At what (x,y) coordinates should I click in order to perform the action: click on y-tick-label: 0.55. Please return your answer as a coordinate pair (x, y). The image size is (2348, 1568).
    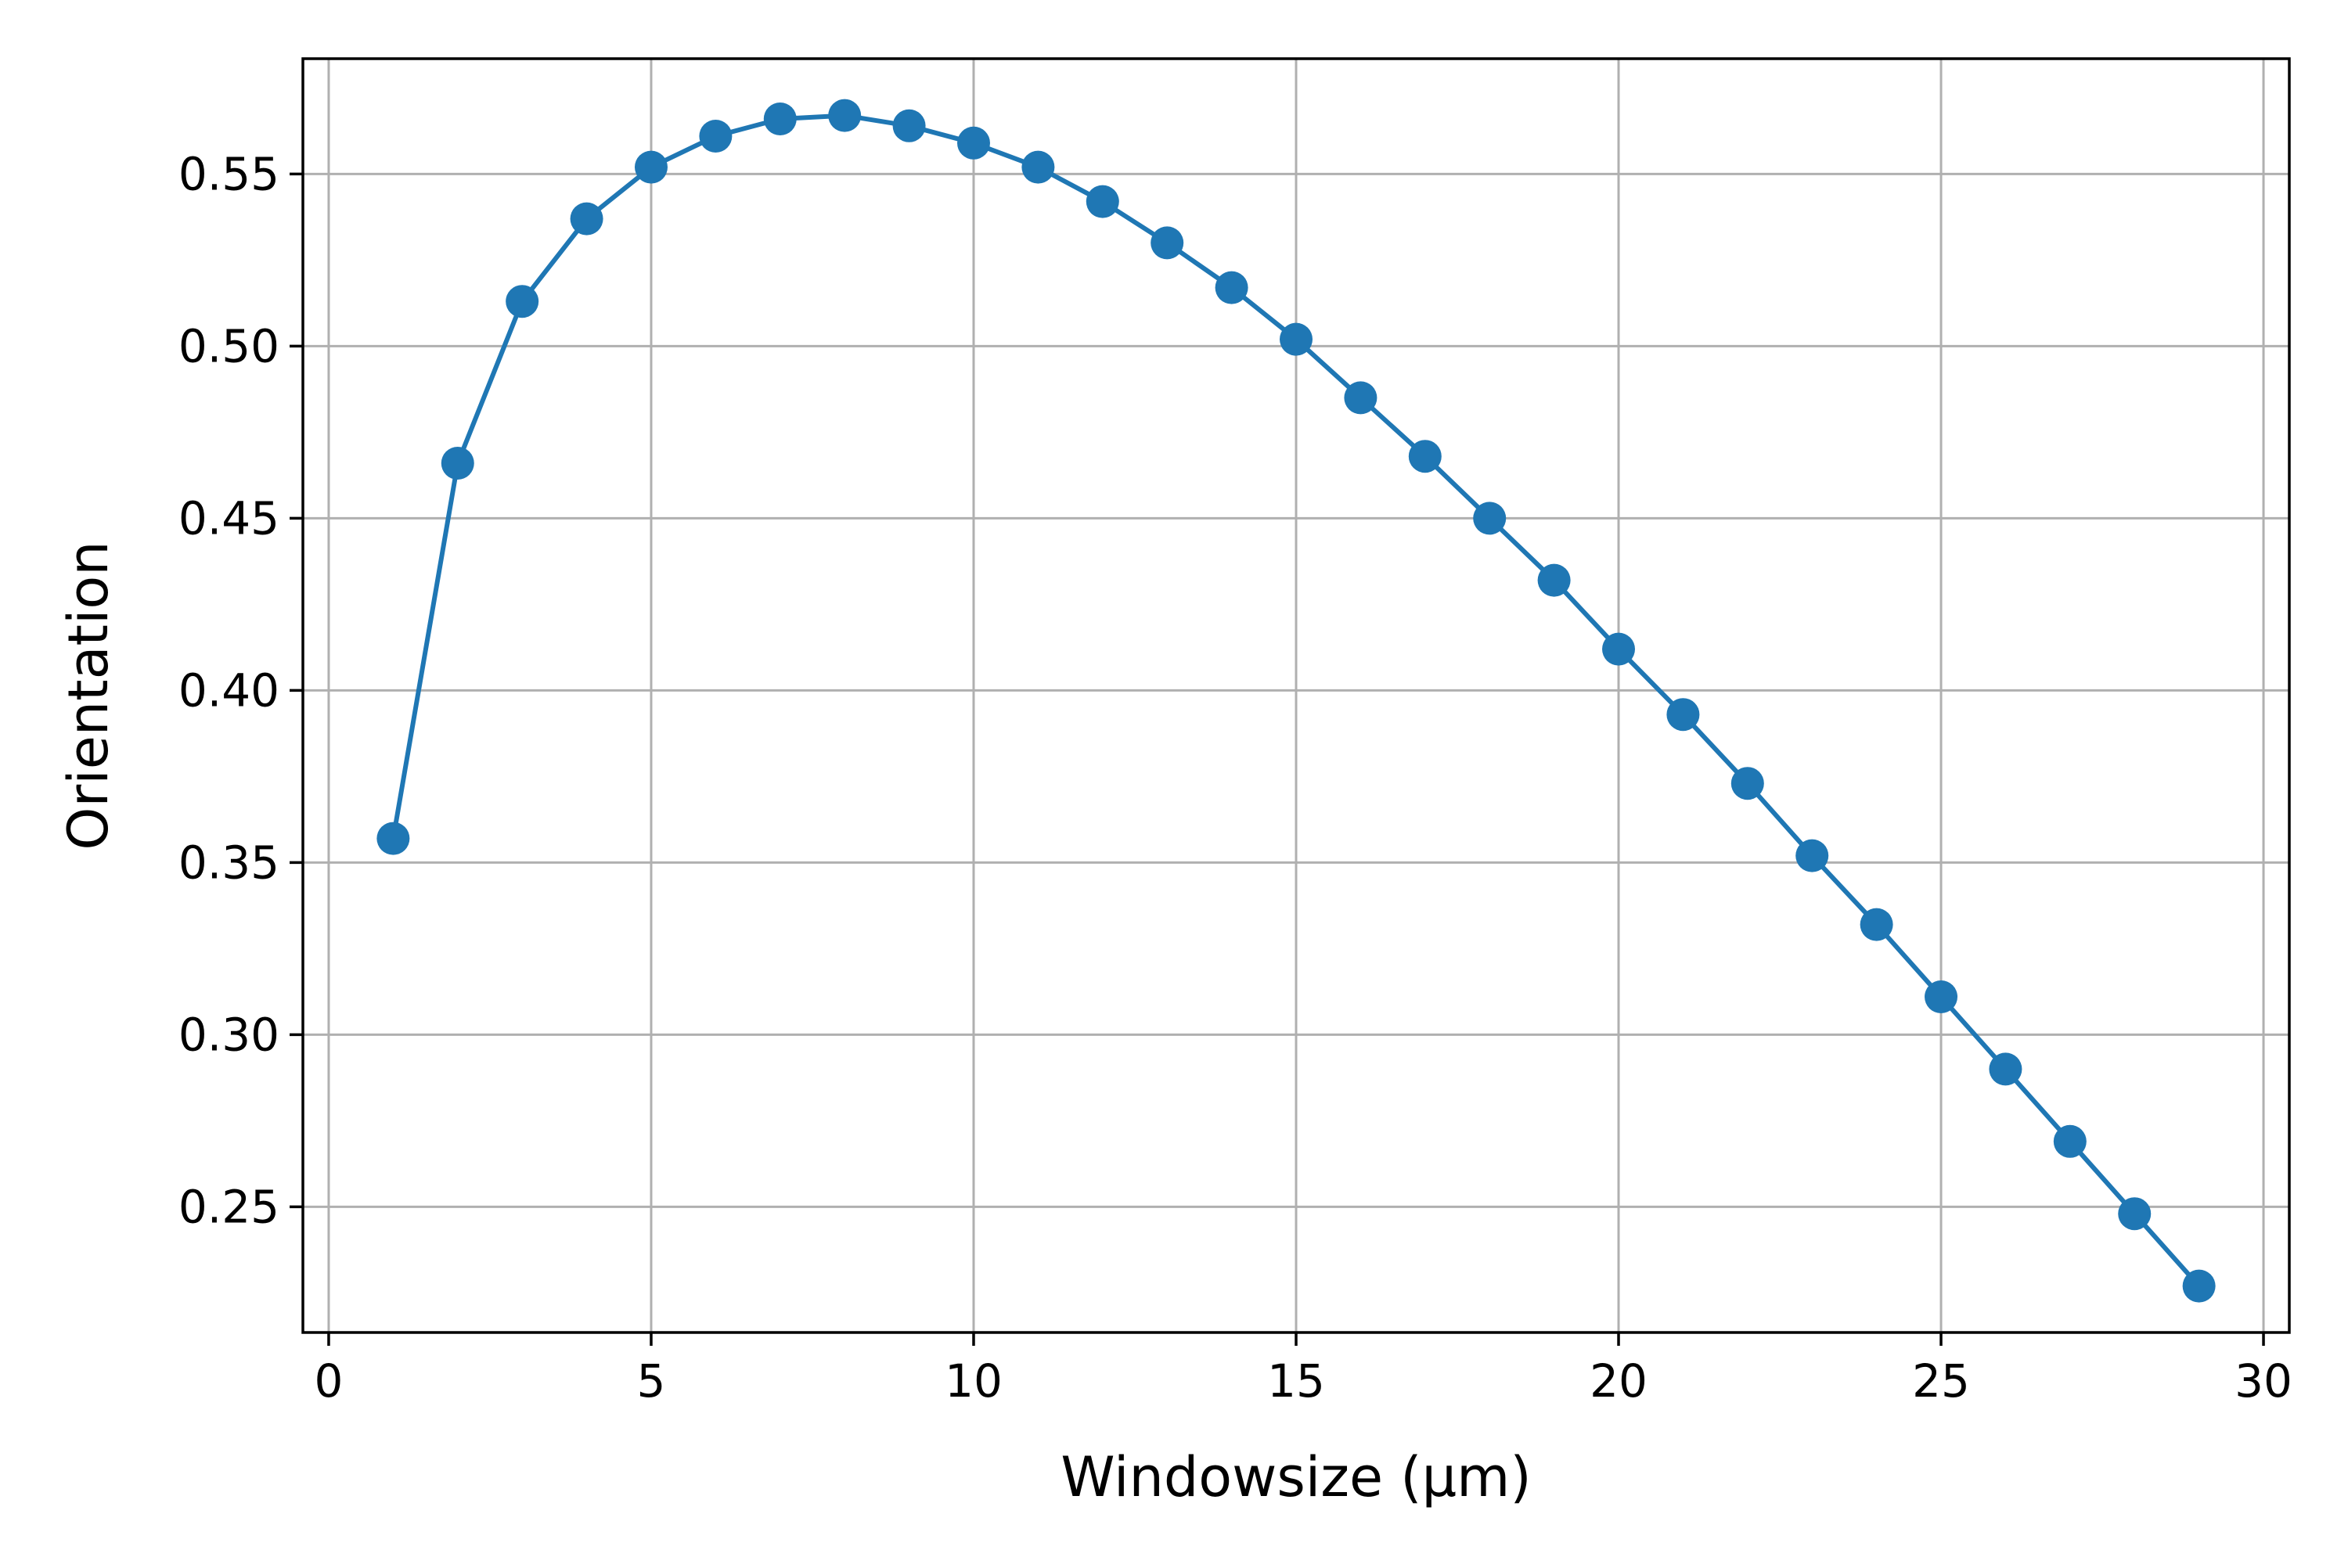
    Looking at the image, I should click on (229, 174).